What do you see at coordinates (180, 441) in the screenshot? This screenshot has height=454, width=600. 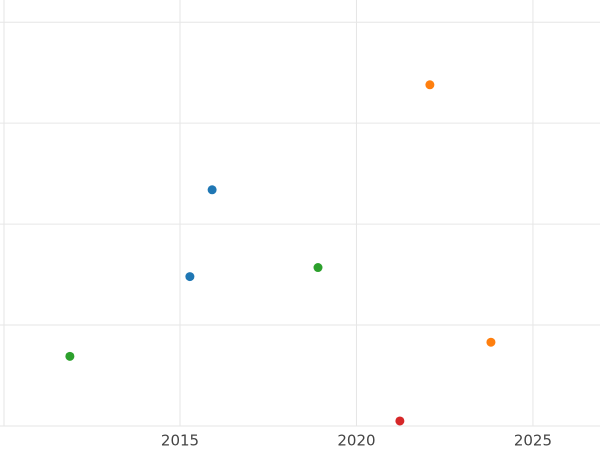 I see `x-tick-label: 2015` at bounding box center [180, 441].